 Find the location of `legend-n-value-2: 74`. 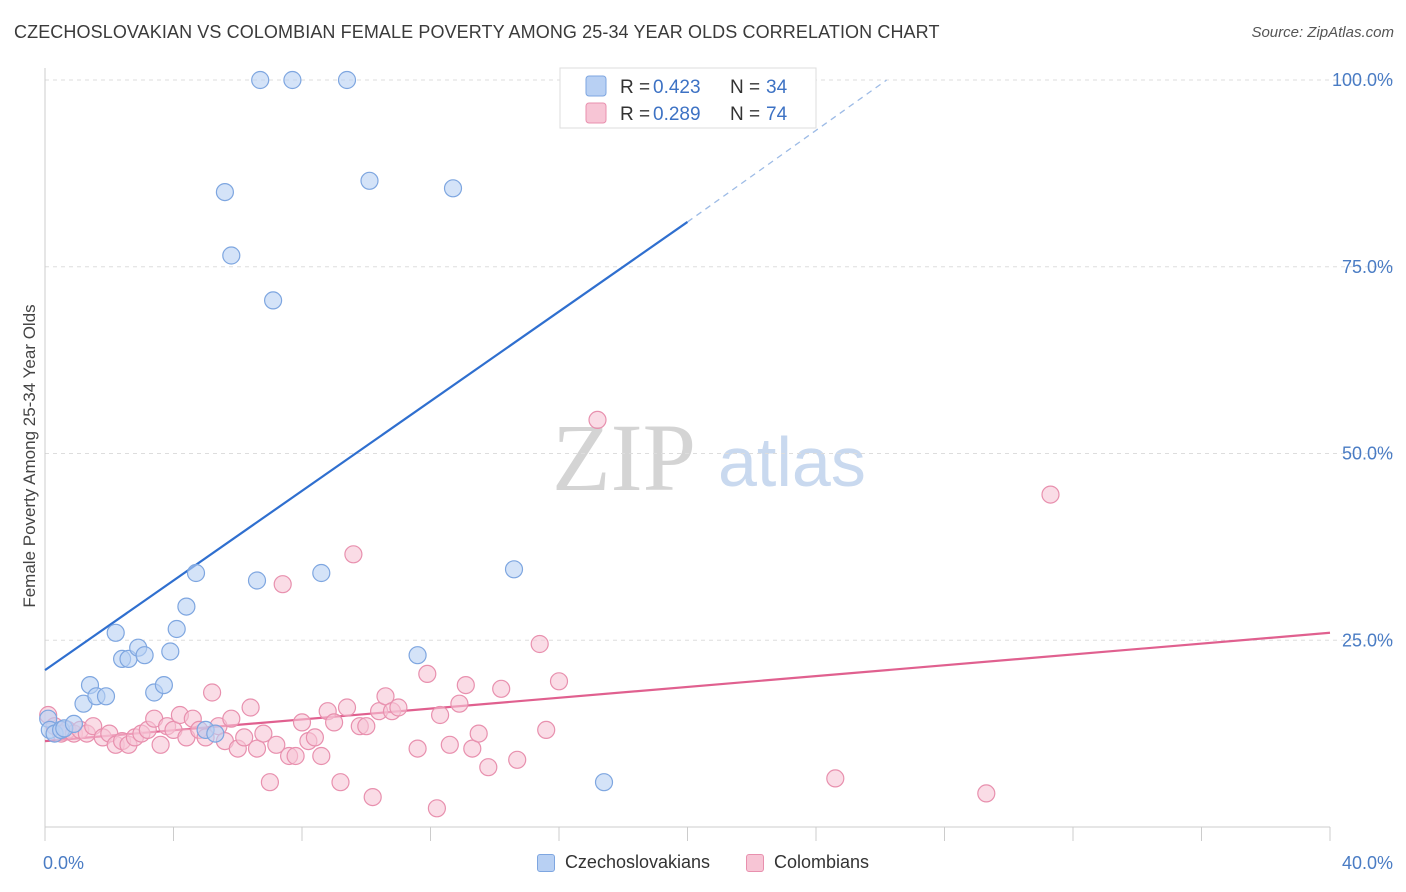

legend-n-value-2: 74 is located at coordinates (777, 114).